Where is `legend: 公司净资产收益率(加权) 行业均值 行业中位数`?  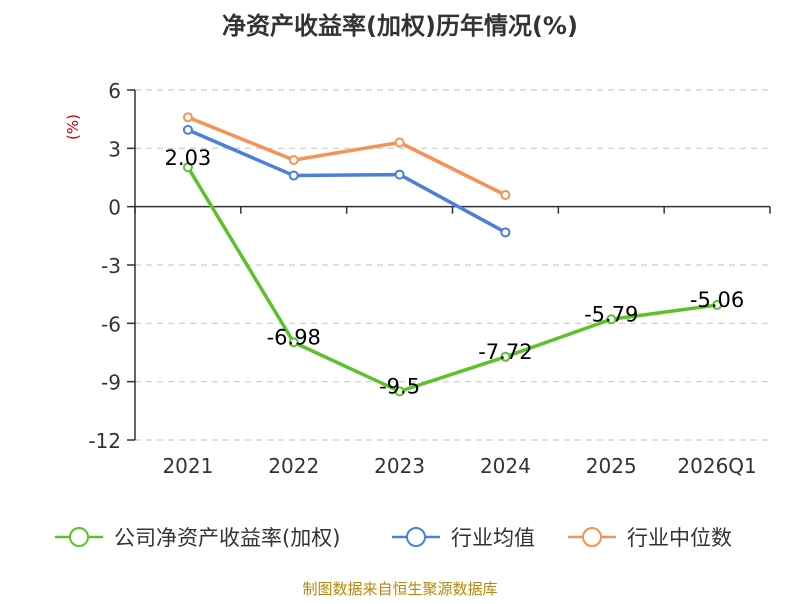 legend: 公司净资产收益率(加权) 行业均值 行业中位数 is located at coordinates (393, 538).